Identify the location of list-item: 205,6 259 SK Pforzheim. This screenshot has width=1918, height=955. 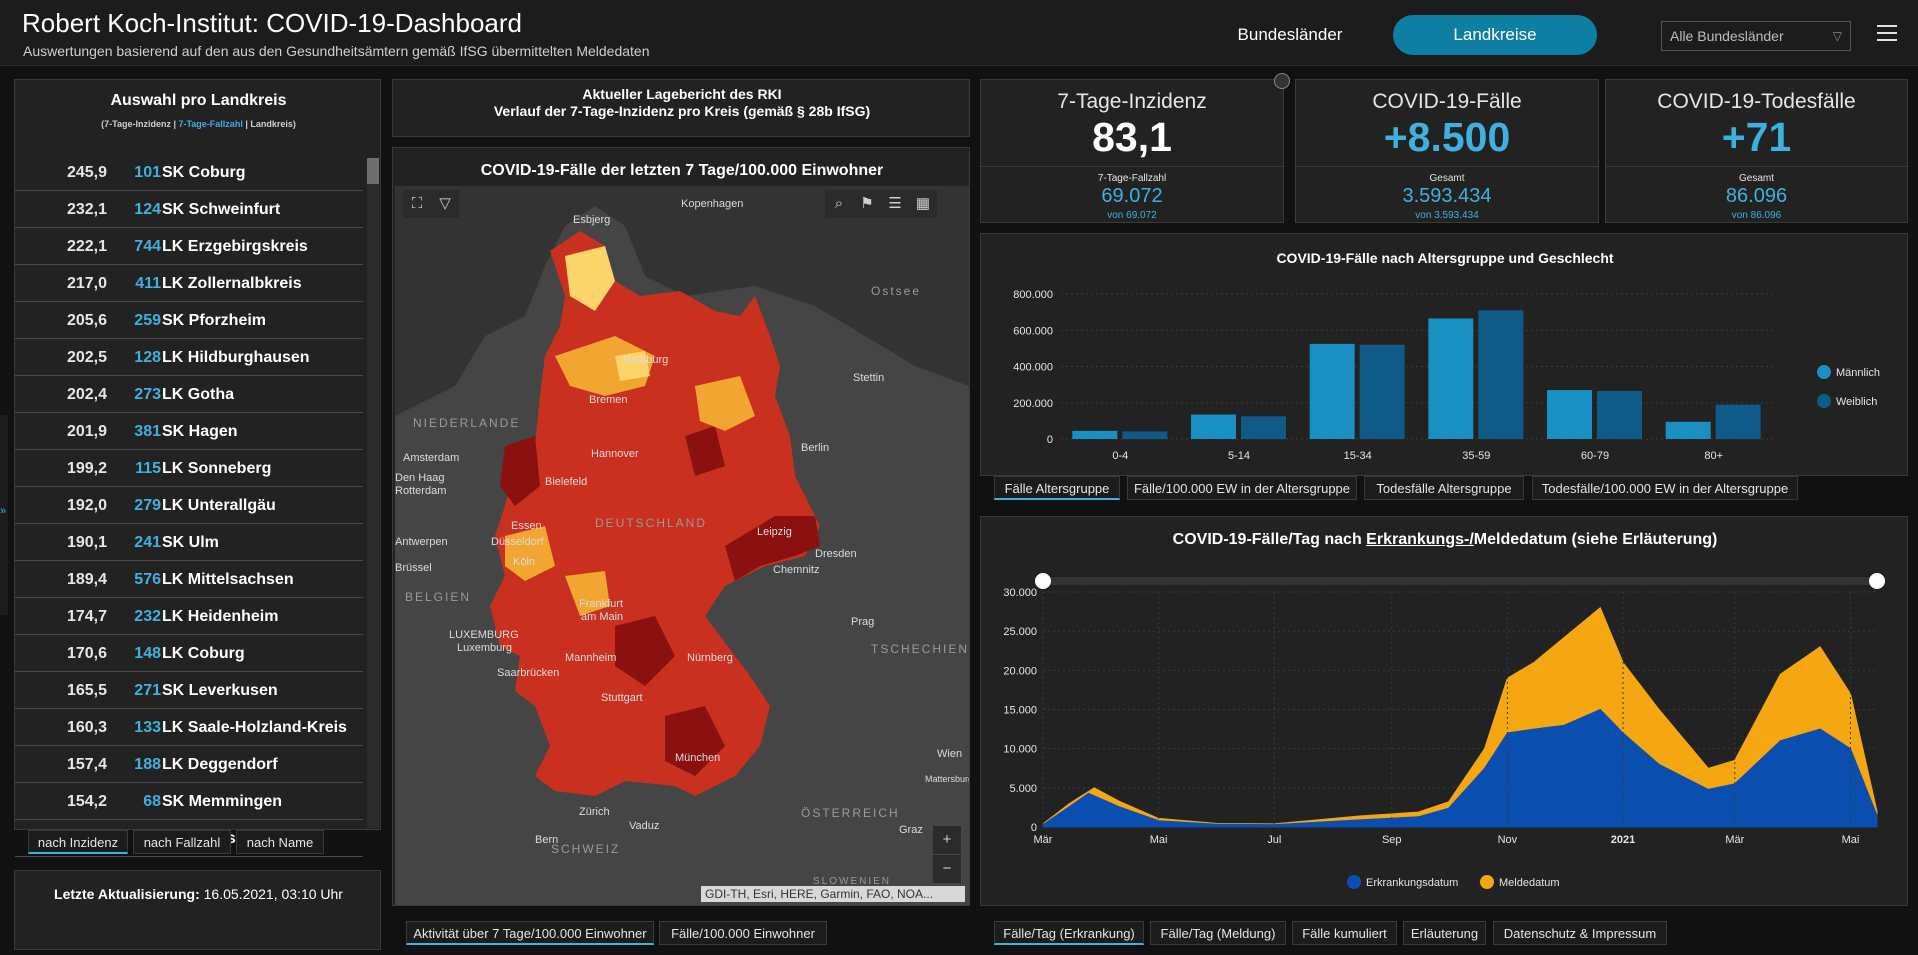
(189, 320).